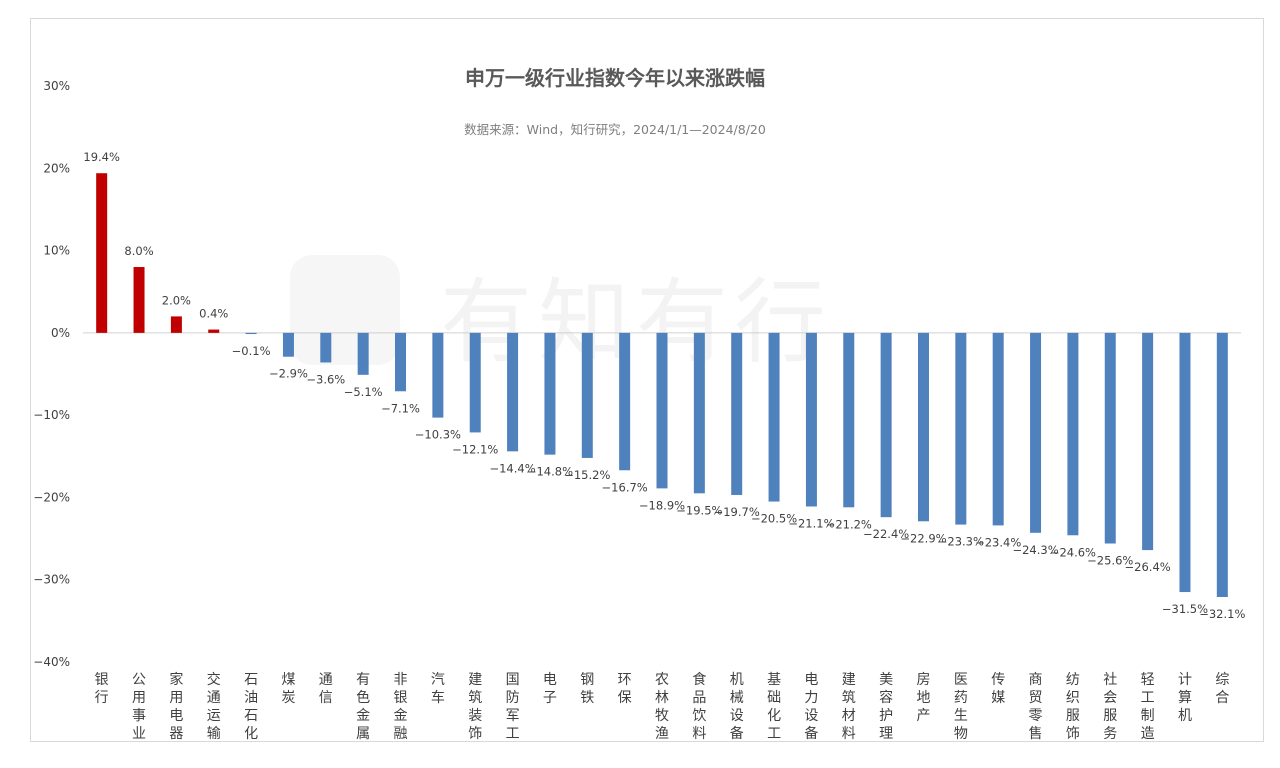 This screenshot has width=1280, height=768. What do you see at coordinates (101, 157) in the screenshot?
I see `data-label: 19.4%` at bounding box center [101, 157].